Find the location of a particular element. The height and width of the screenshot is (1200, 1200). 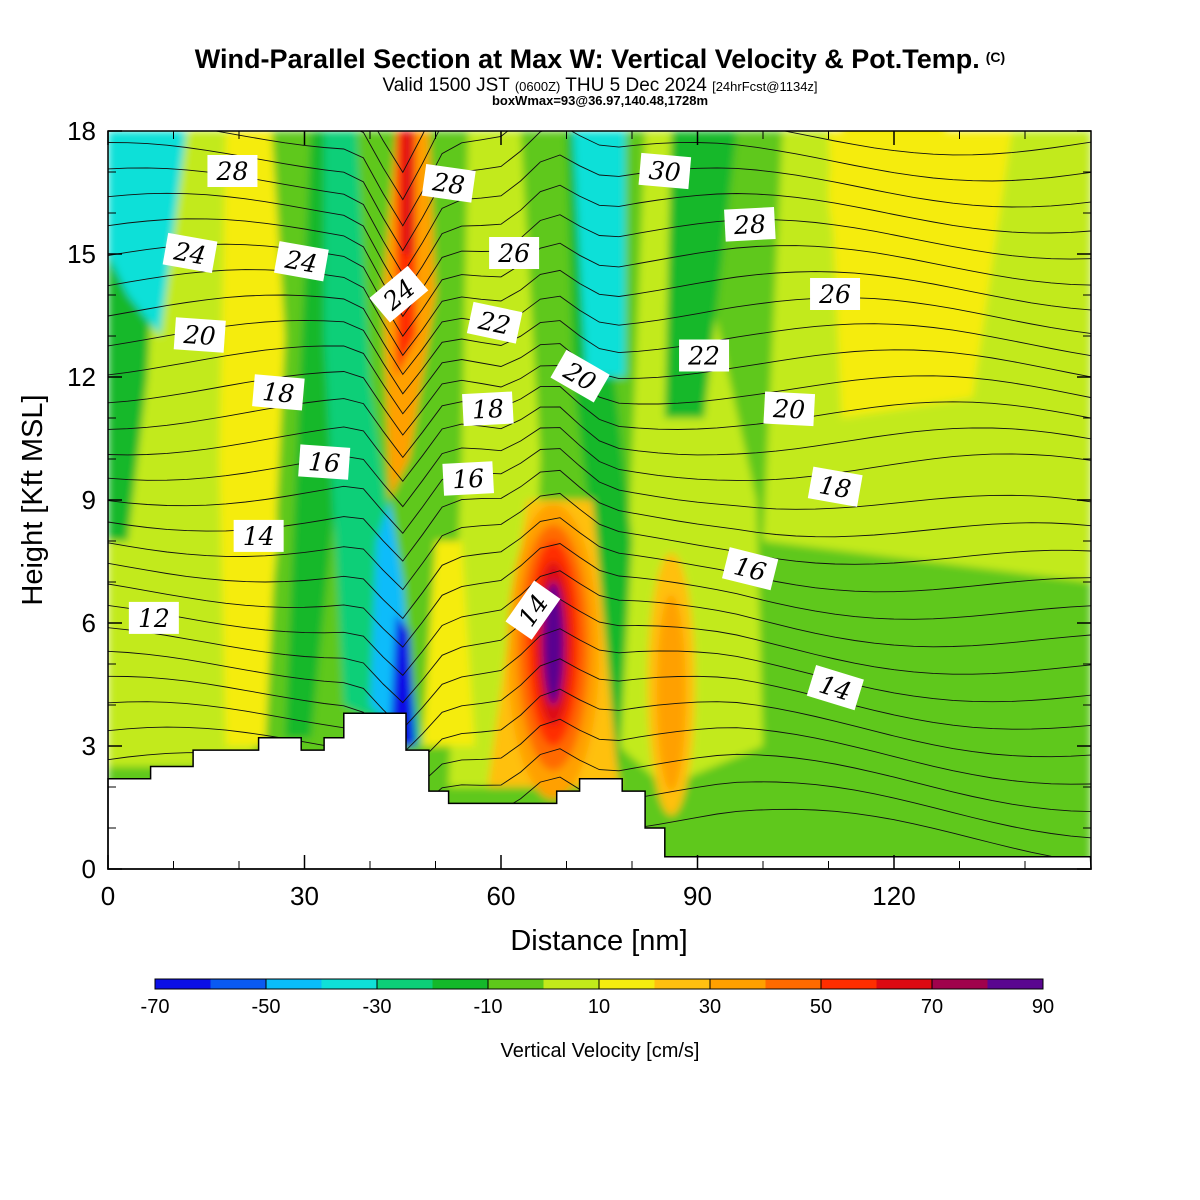

theta-label-text: 30 is located at coordinates (665, 172).